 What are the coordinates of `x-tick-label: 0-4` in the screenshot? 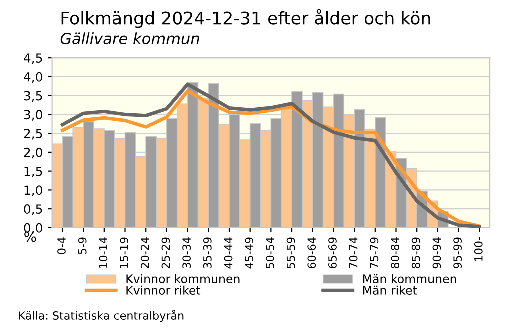 It's located at (62, 246).